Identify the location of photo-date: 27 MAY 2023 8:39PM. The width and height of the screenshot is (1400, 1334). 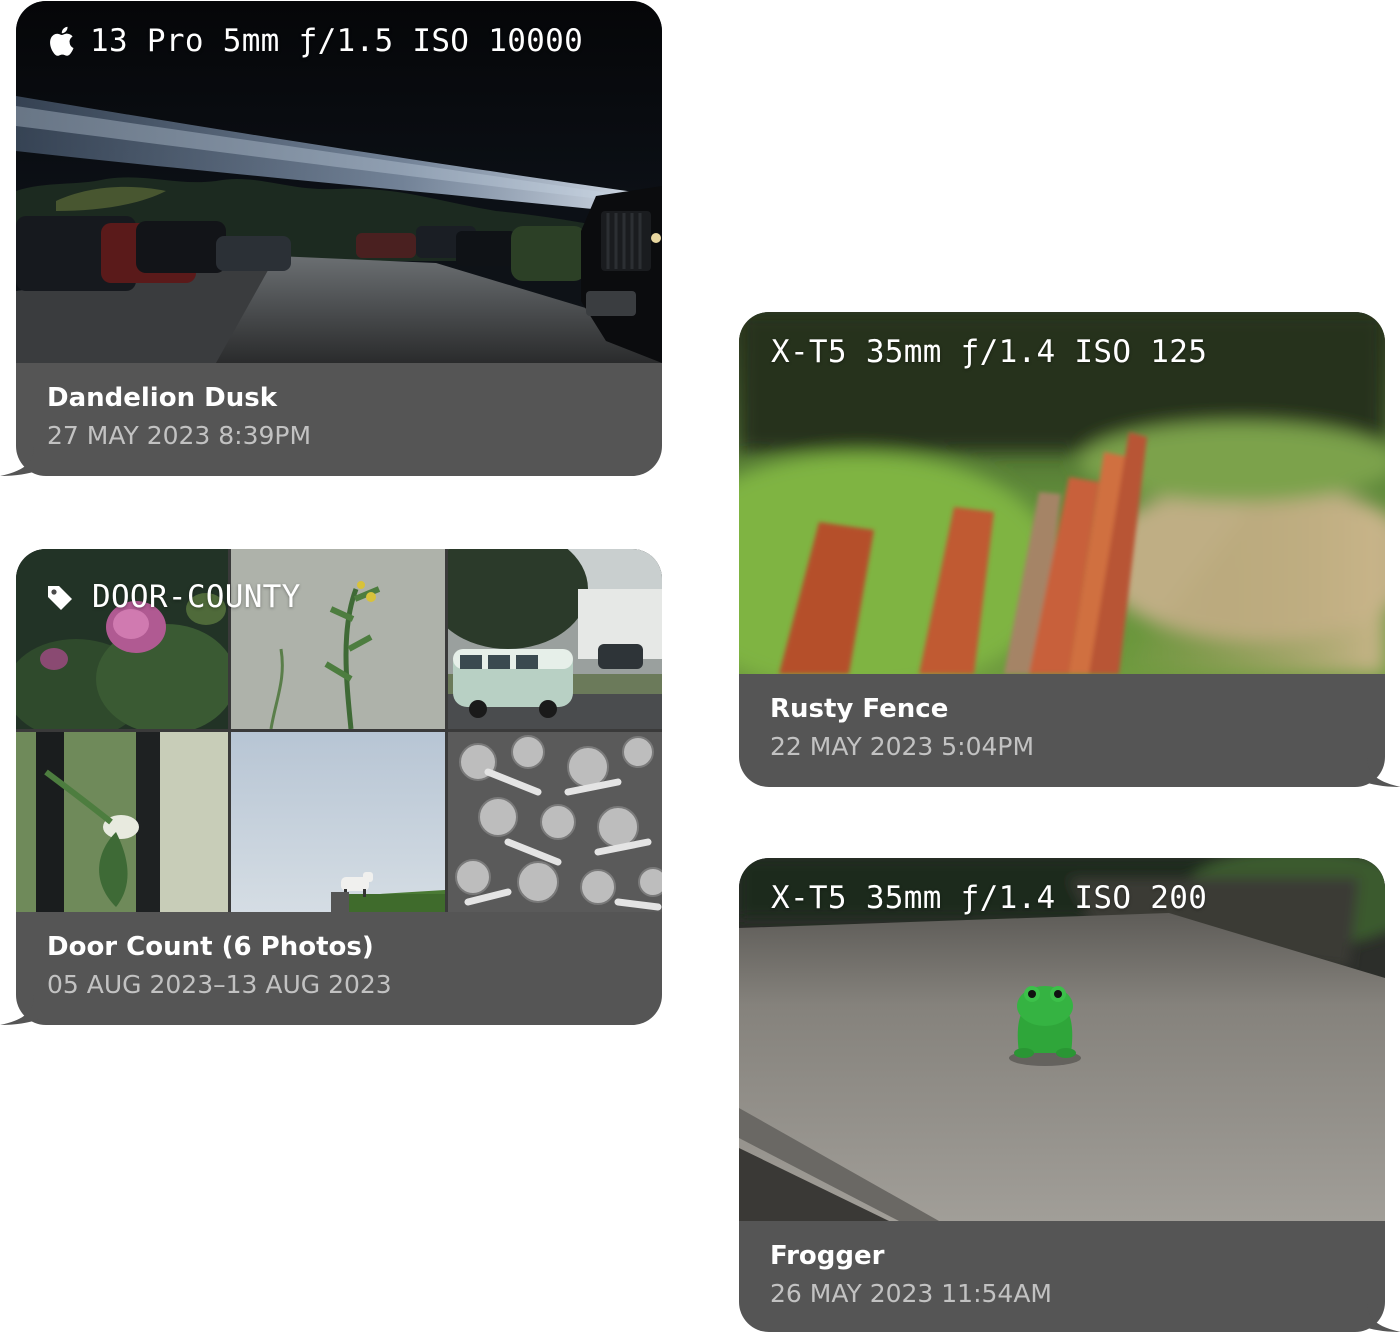
(179, 435).